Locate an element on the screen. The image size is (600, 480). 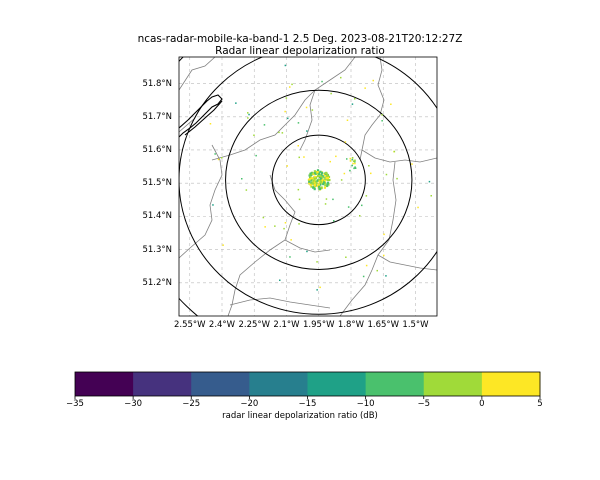
lat-tick-label: 51.3°N is located at coordinates (157, 249).